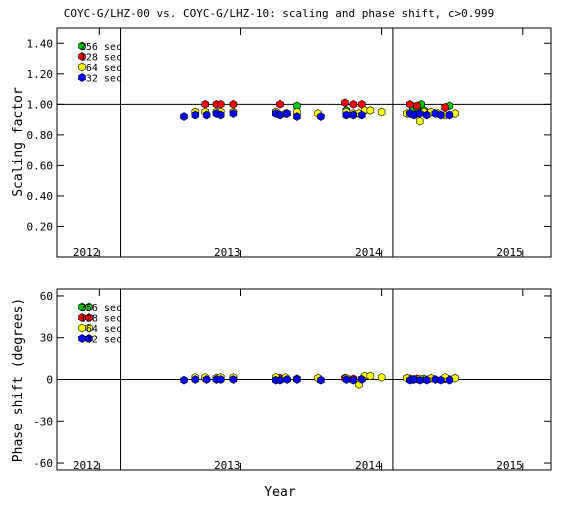 This screenshot has height=506, width=561. Describe the element at coordinates (43, 463) in the screenshot. I see `y-tick-label: -60` at that location.